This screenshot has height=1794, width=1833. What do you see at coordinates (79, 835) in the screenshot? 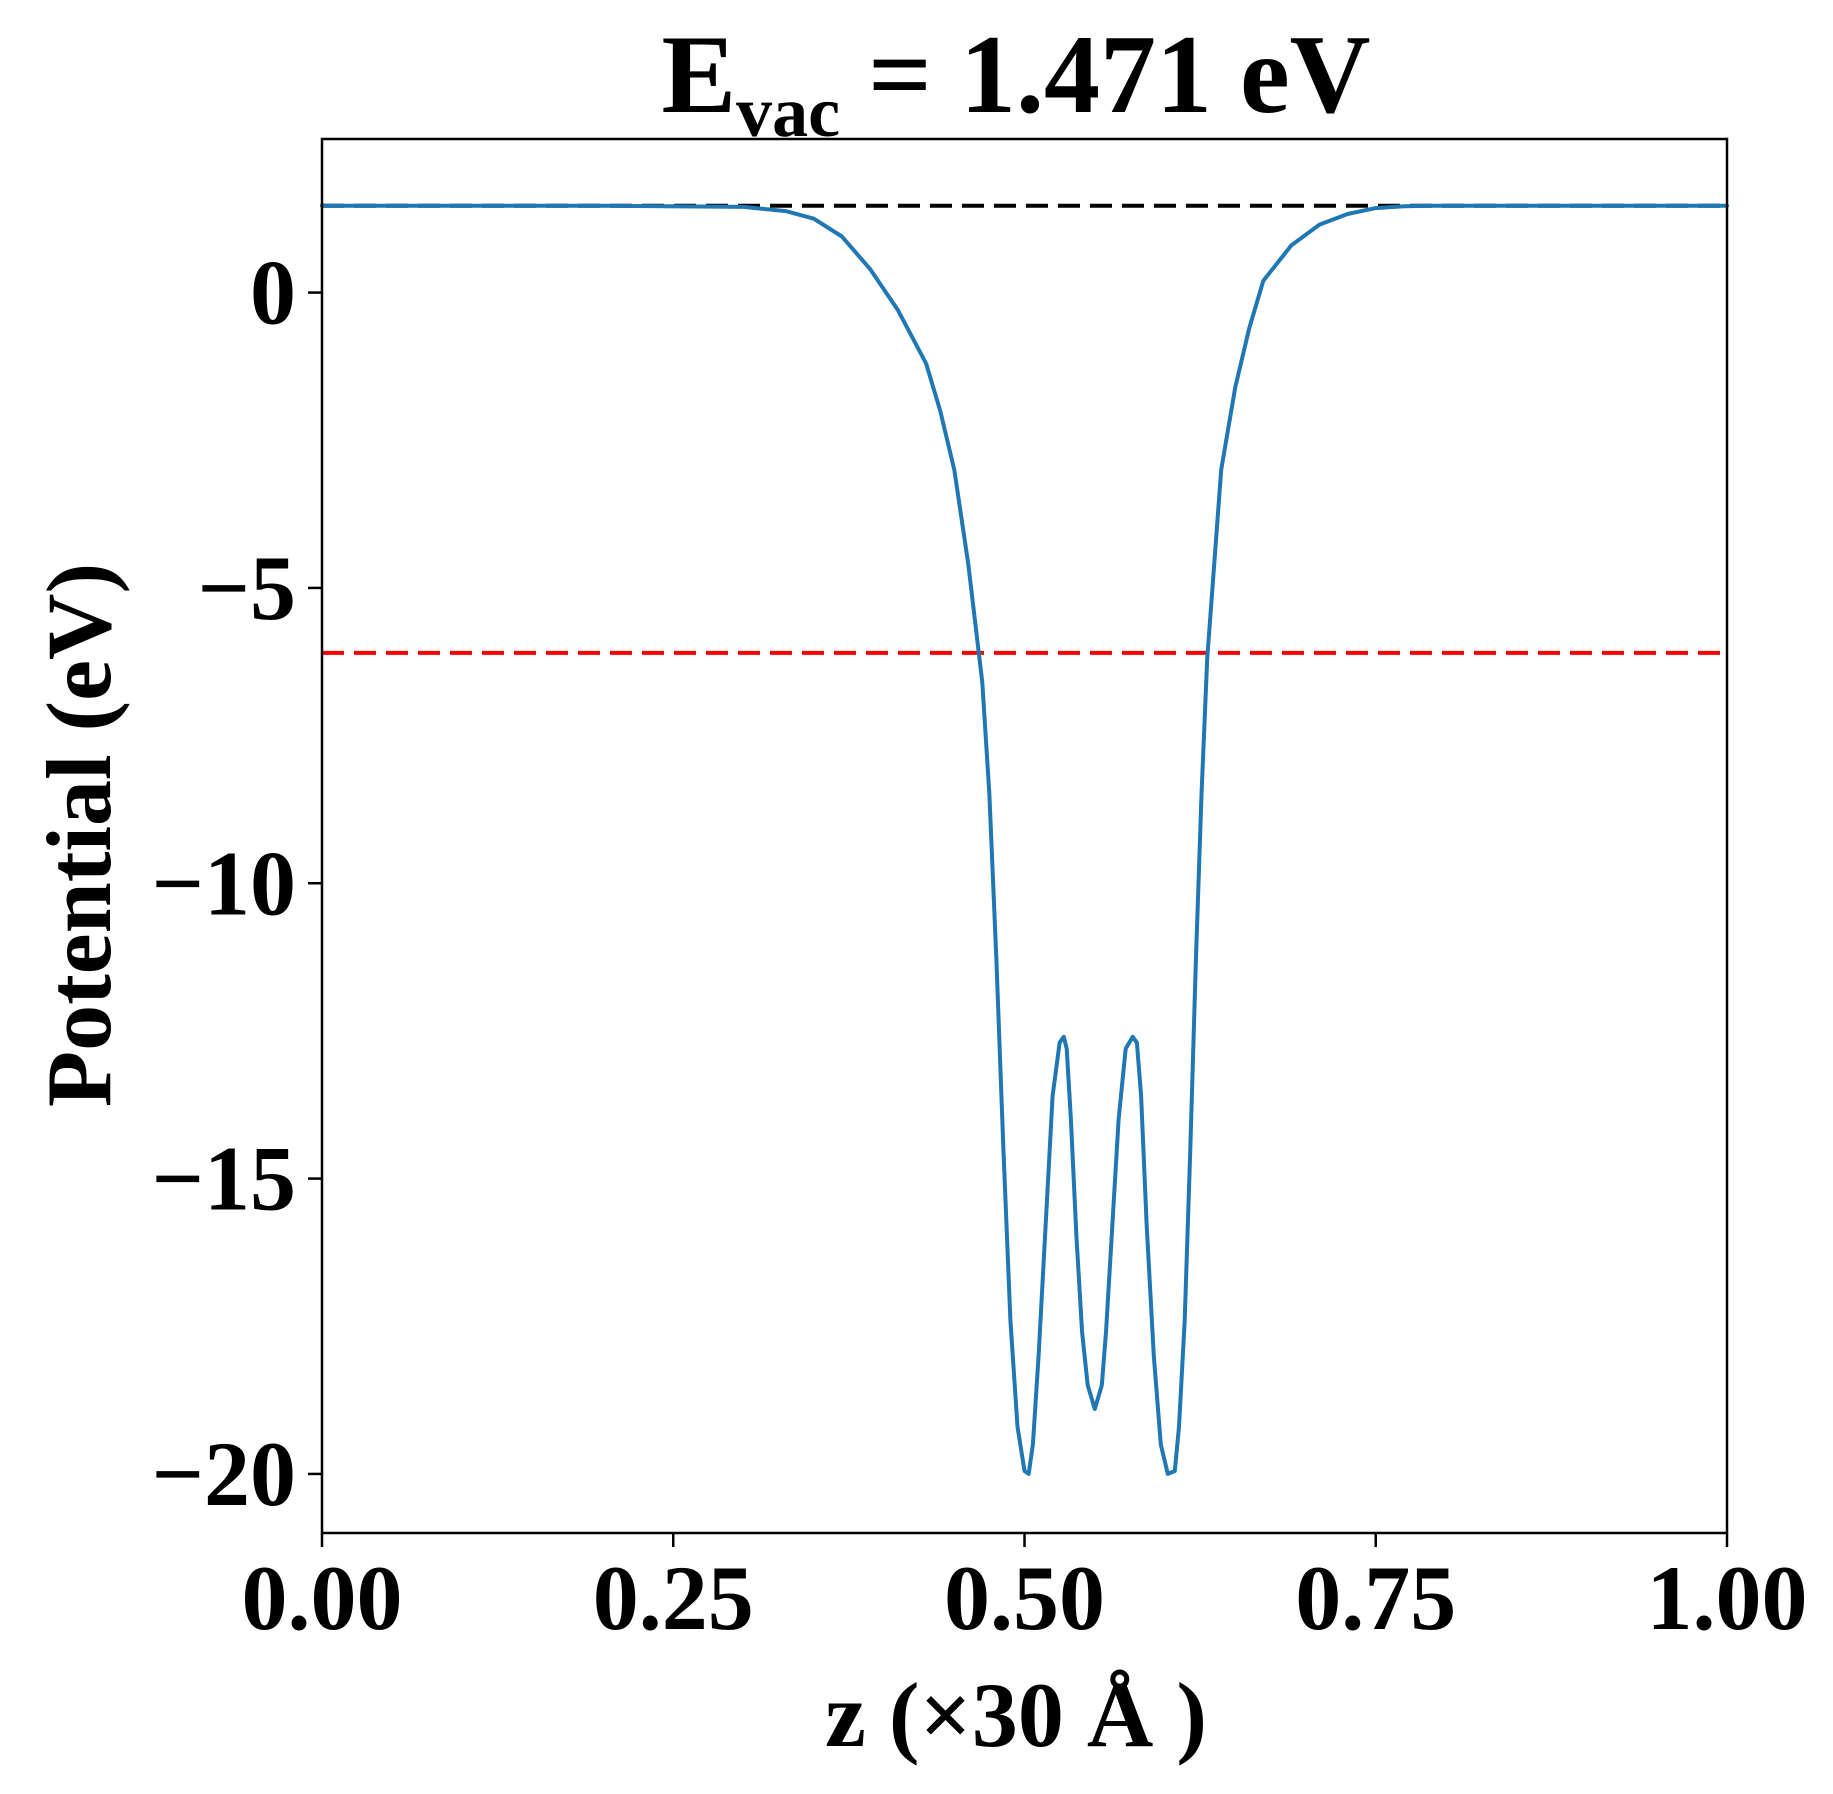
I see `y-axis-label: Potential (eV)` at bounding box center [79, 835].